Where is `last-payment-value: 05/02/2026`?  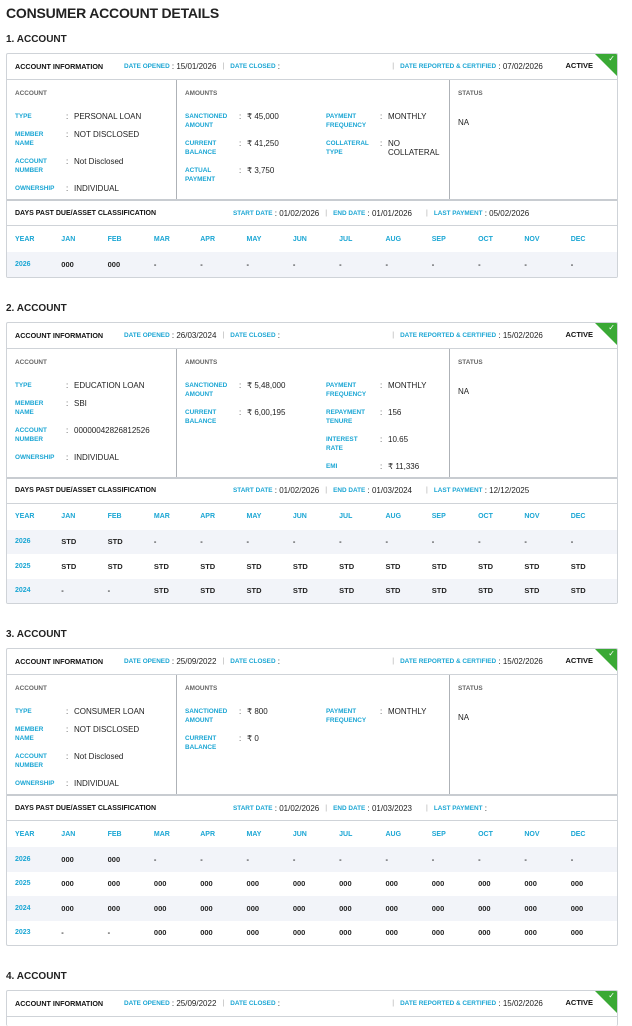 last-payment-value: 05/02/2026 is located at coordinates (509, 213).